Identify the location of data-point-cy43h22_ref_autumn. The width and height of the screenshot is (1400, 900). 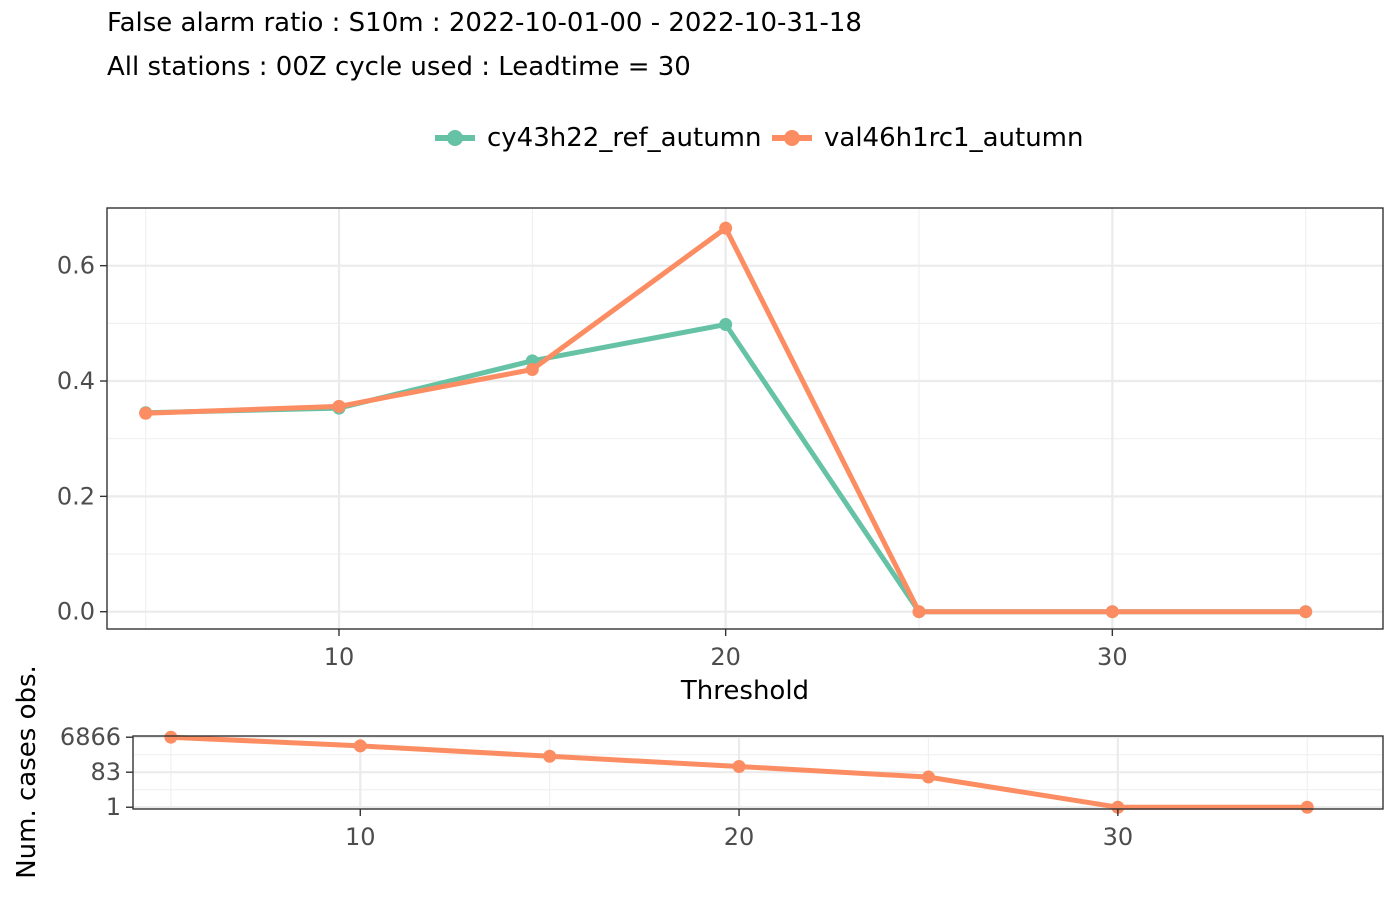
(726, 324).